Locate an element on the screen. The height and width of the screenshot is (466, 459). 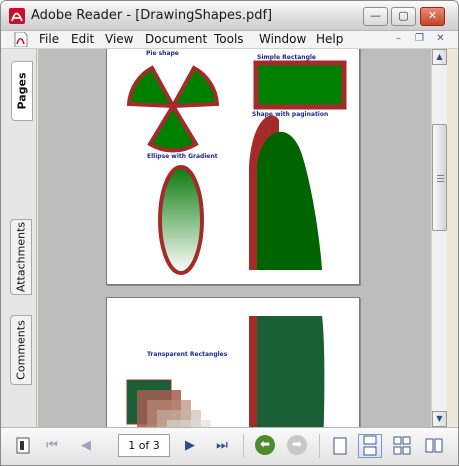
tab-pages-label: Pages is located at coordinates (22, 91).